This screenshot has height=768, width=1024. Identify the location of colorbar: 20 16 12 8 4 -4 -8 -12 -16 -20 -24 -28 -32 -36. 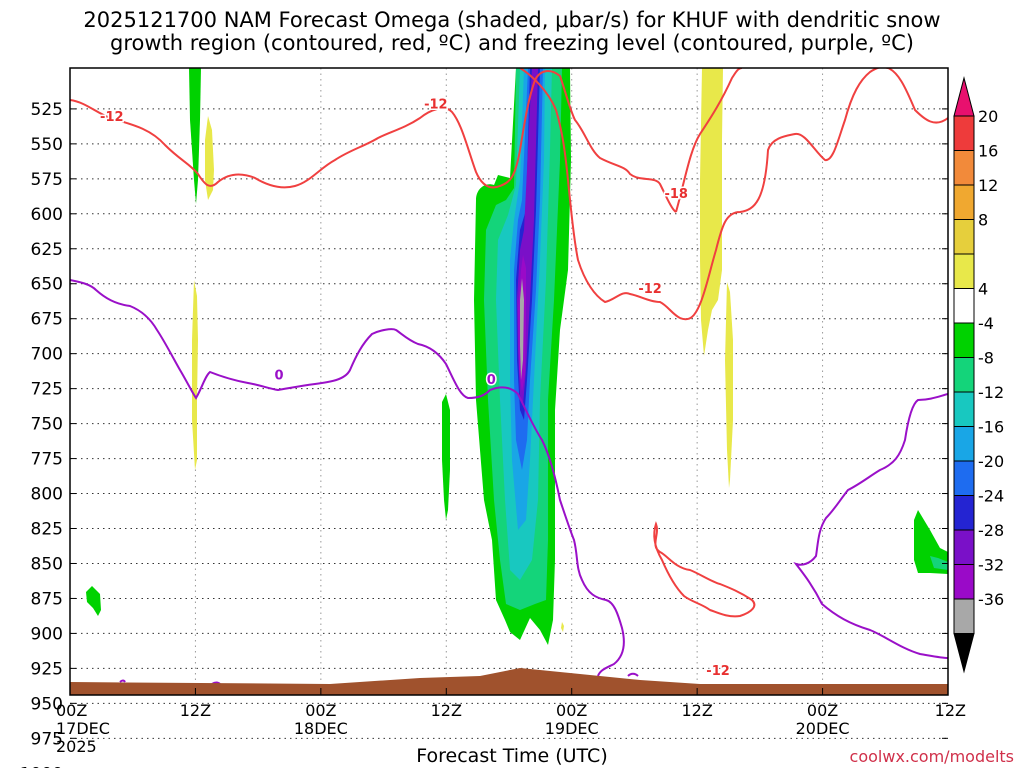
(978, 375).